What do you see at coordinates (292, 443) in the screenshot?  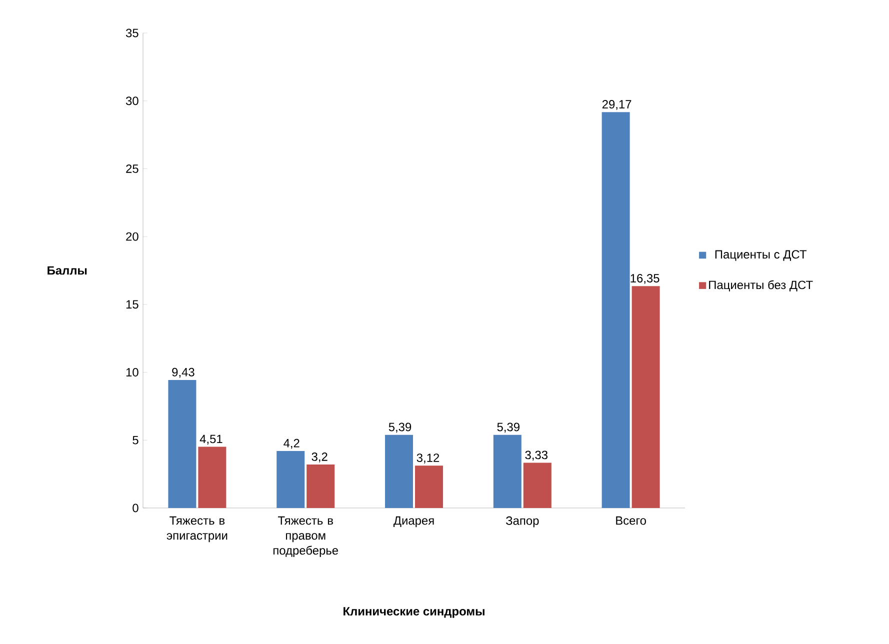 I see `data-label: 4,2` at bounding box center [292, 443].